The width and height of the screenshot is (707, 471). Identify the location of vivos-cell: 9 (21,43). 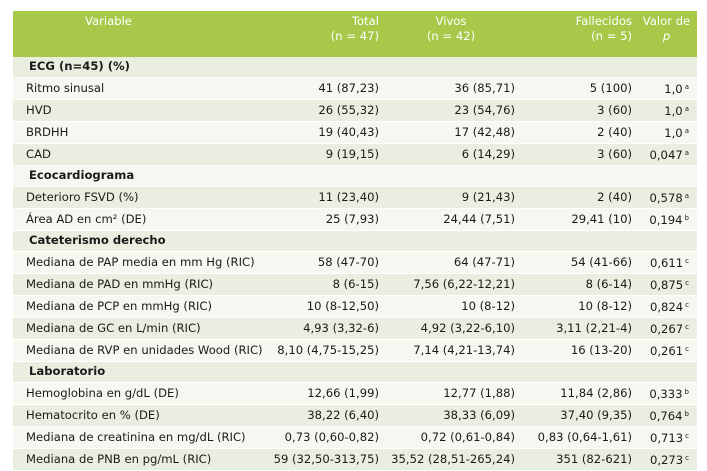
(451, 197).